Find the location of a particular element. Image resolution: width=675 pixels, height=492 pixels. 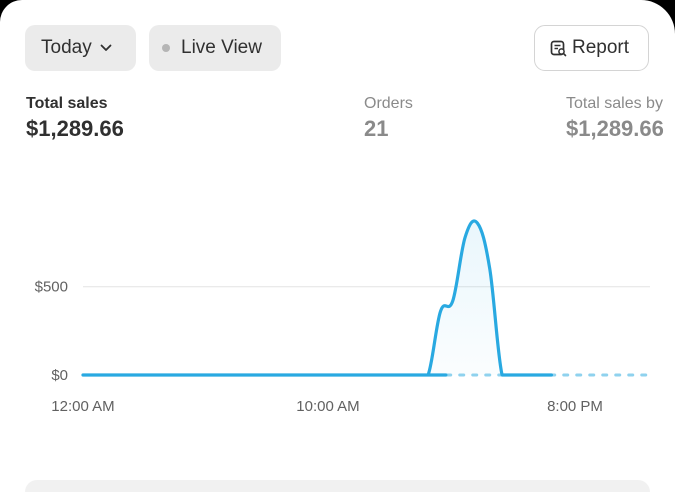

y-tick-label: $500 is located at coordinates (51, 287).